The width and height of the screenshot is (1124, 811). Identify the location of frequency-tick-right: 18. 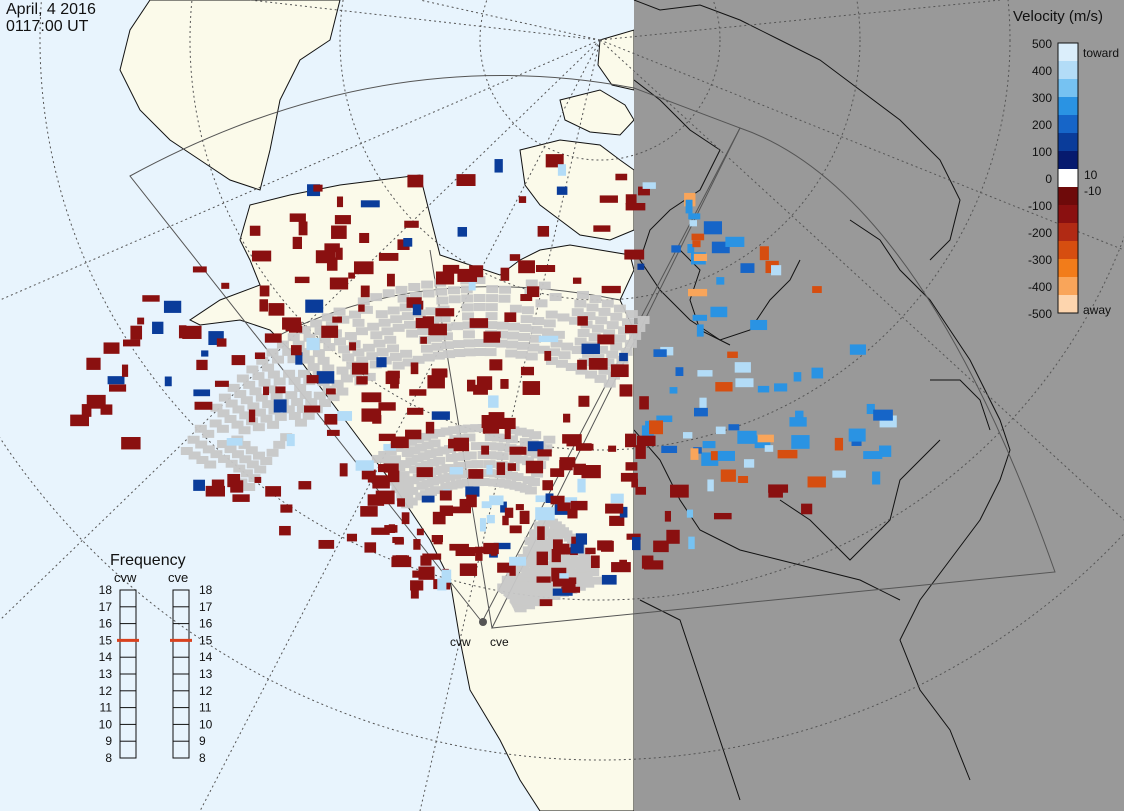
(206, 590).